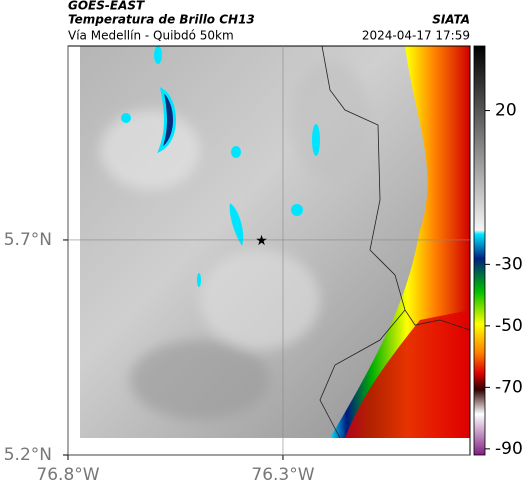 The image size is (526, 495). I want to click on x-tick-label: 76.8°W, so click(67, 475).